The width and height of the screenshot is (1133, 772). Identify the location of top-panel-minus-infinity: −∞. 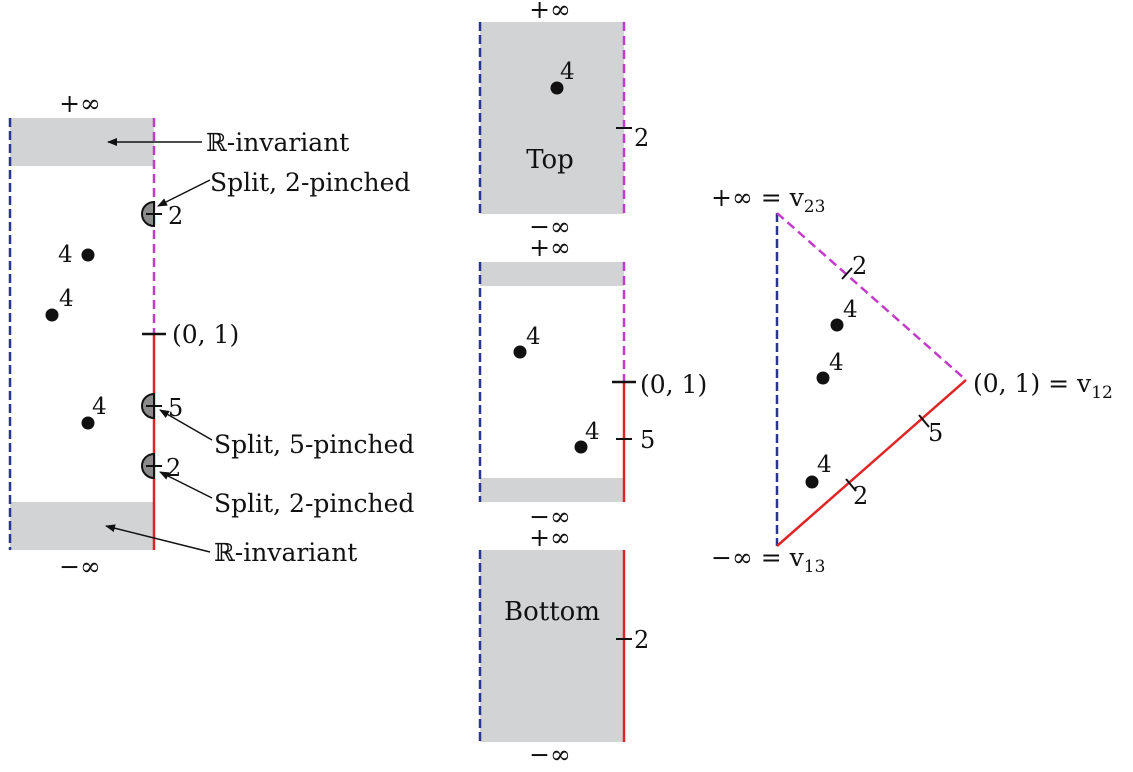
(550, 226).